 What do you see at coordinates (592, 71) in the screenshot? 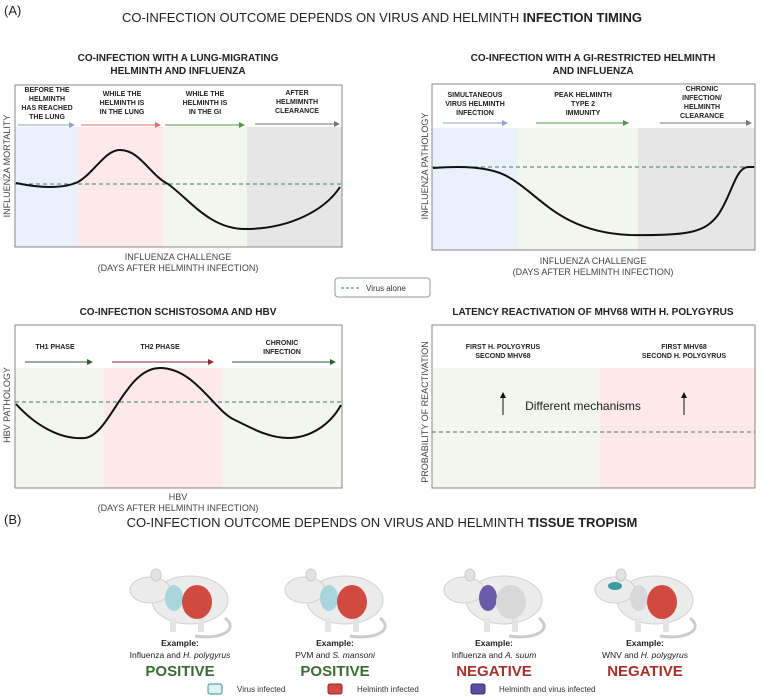
I see `panel-title: AND INFLUENZA` at bounding box center [592, 71].